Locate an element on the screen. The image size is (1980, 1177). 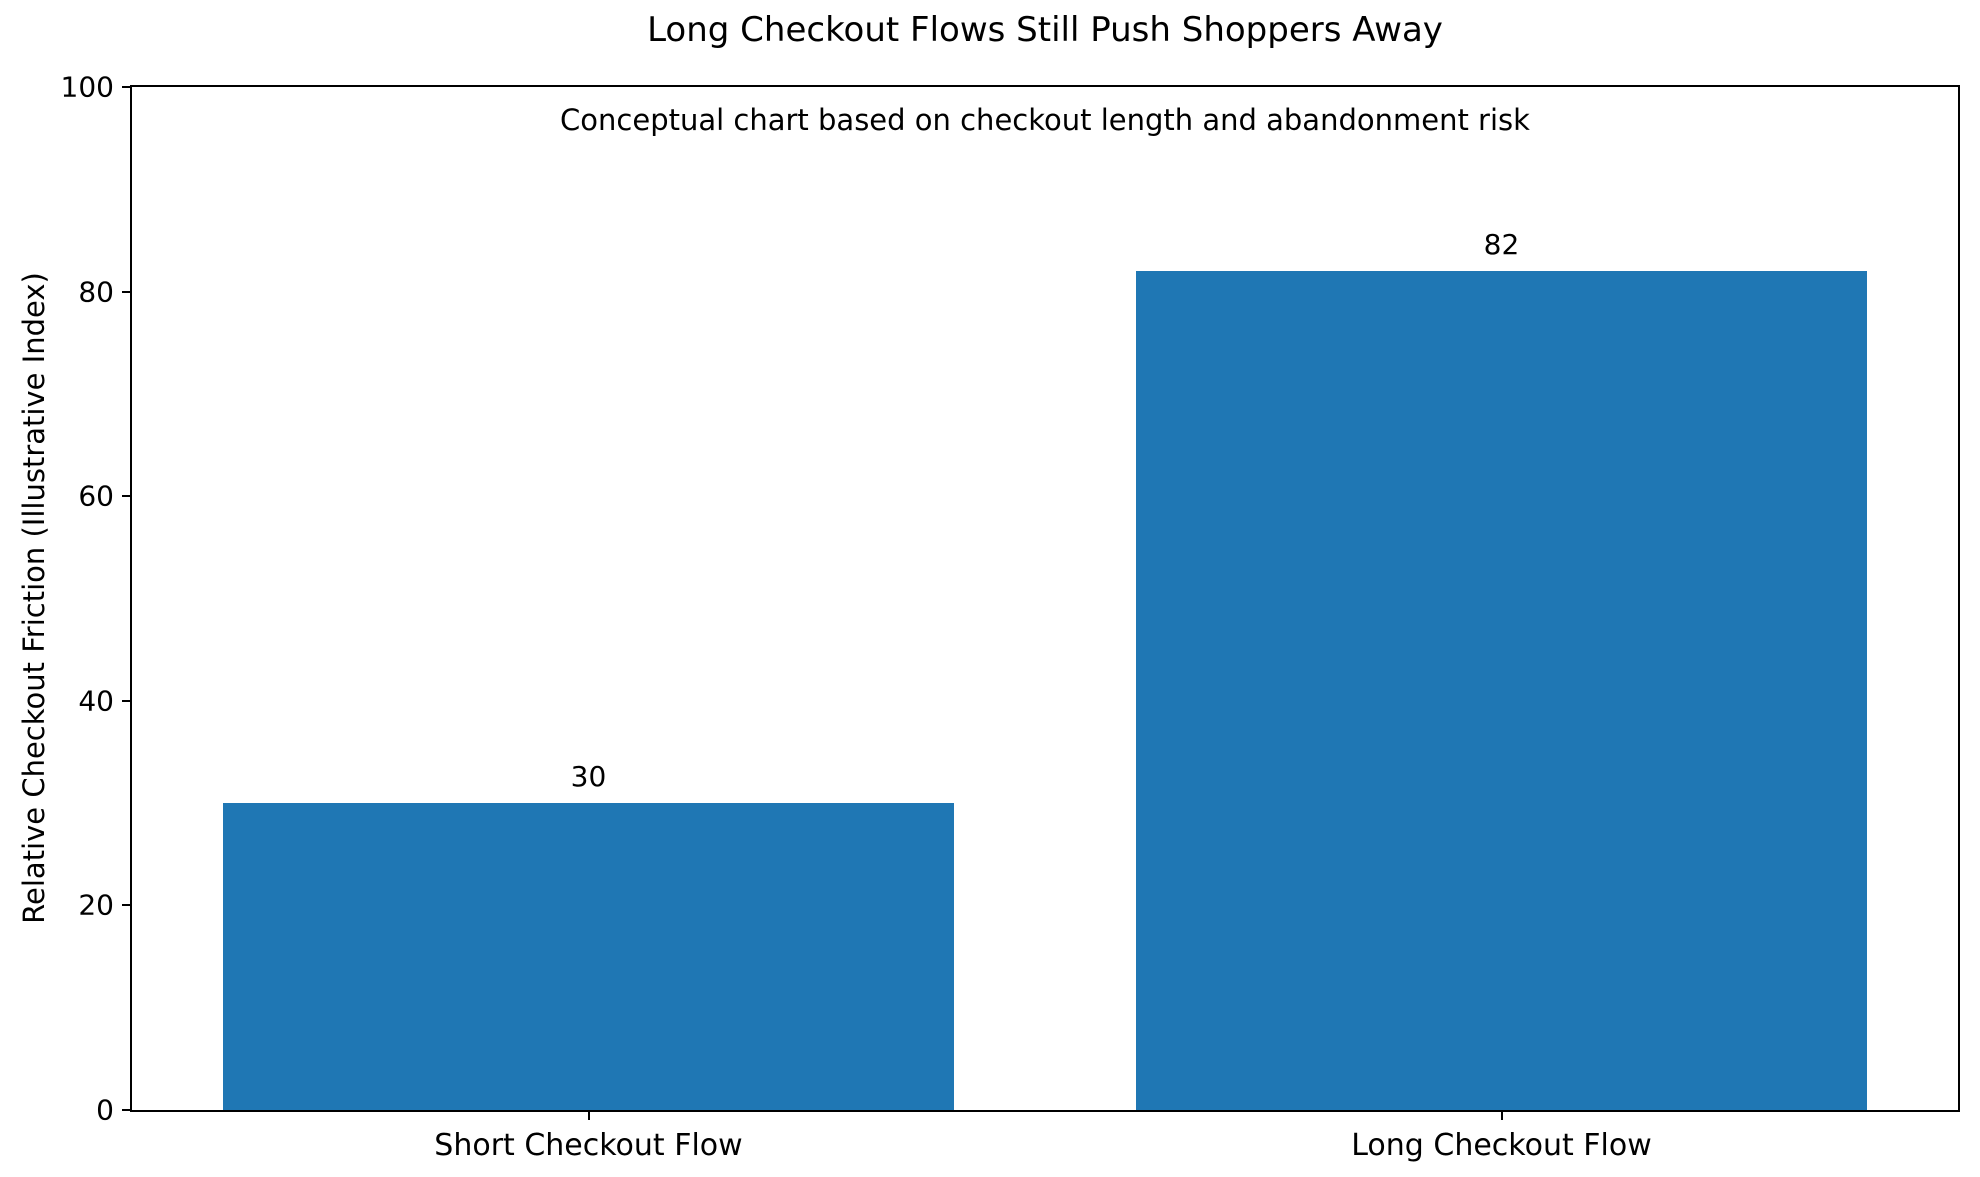
y-tick-label-20: 20 is located at coordinates (96, 905).